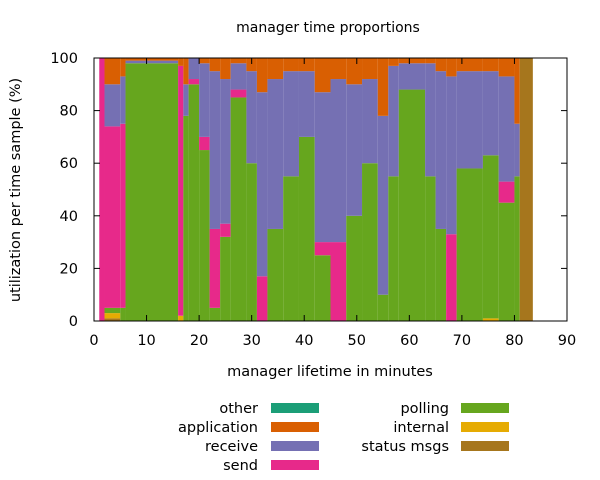 This screenshot has width=600, height=480. I want to click on x-tick-label-20: 20, so click(199, 341).